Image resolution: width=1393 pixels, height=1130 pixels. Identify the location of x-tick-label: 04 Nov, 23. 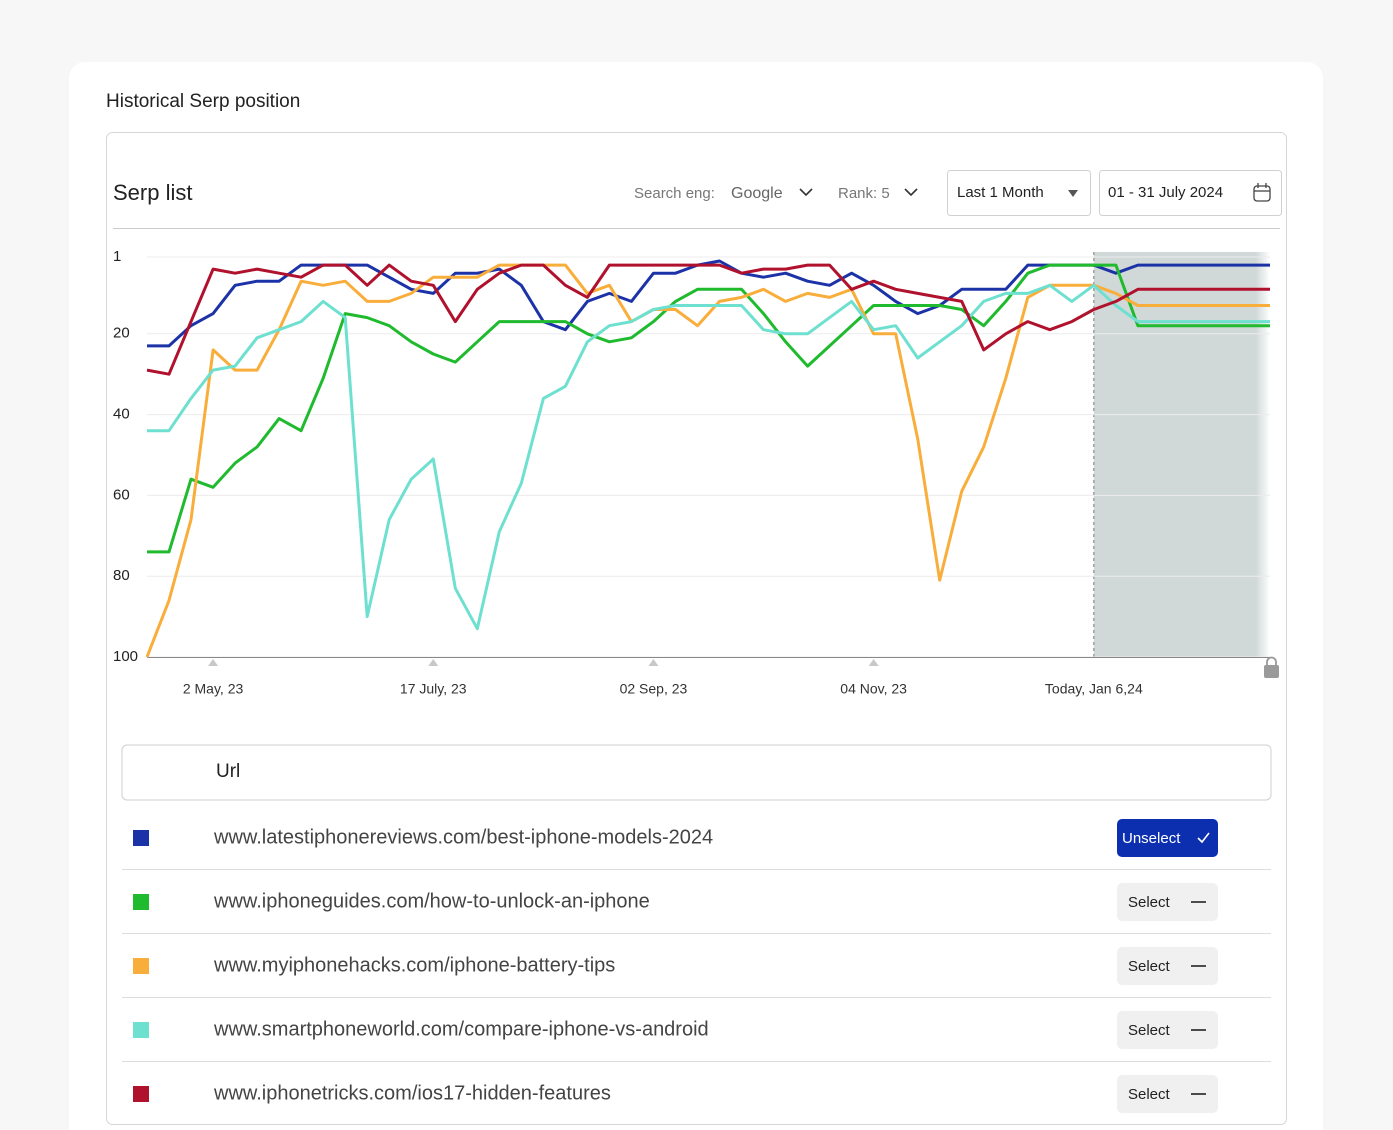
(873, 689).